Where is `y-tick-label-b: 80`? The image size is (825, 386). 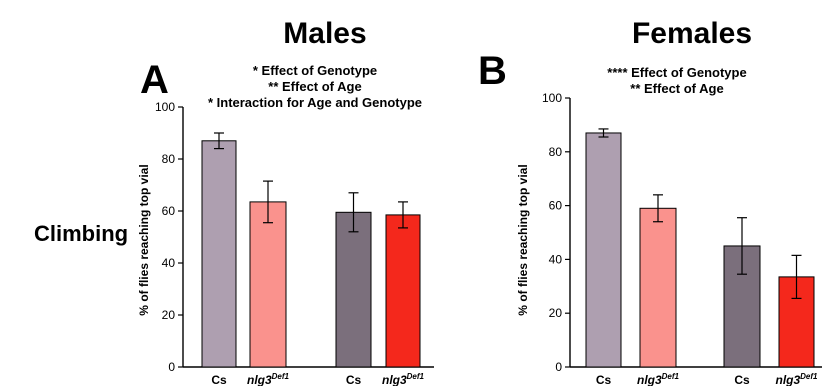 y-tick-label-b: 80 is located at coordinates (556, 152).